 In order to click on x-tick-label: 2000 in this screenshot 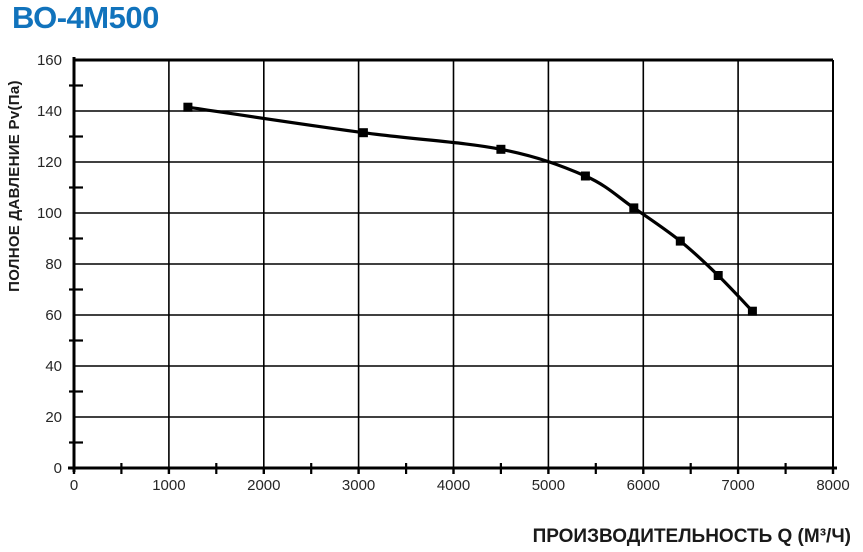, I will do `click(263, 485)`.